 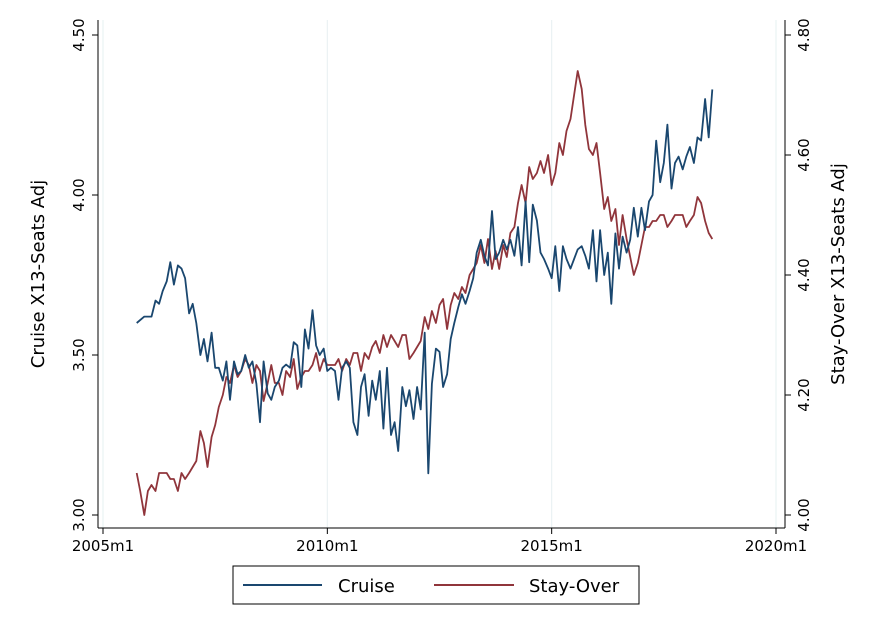 What do you see at coordinates (84, 275) in the screenshot?
I see `left-y-ticks: 3.00 3.50 4.00 4.50` at bounding box center [84, 275].